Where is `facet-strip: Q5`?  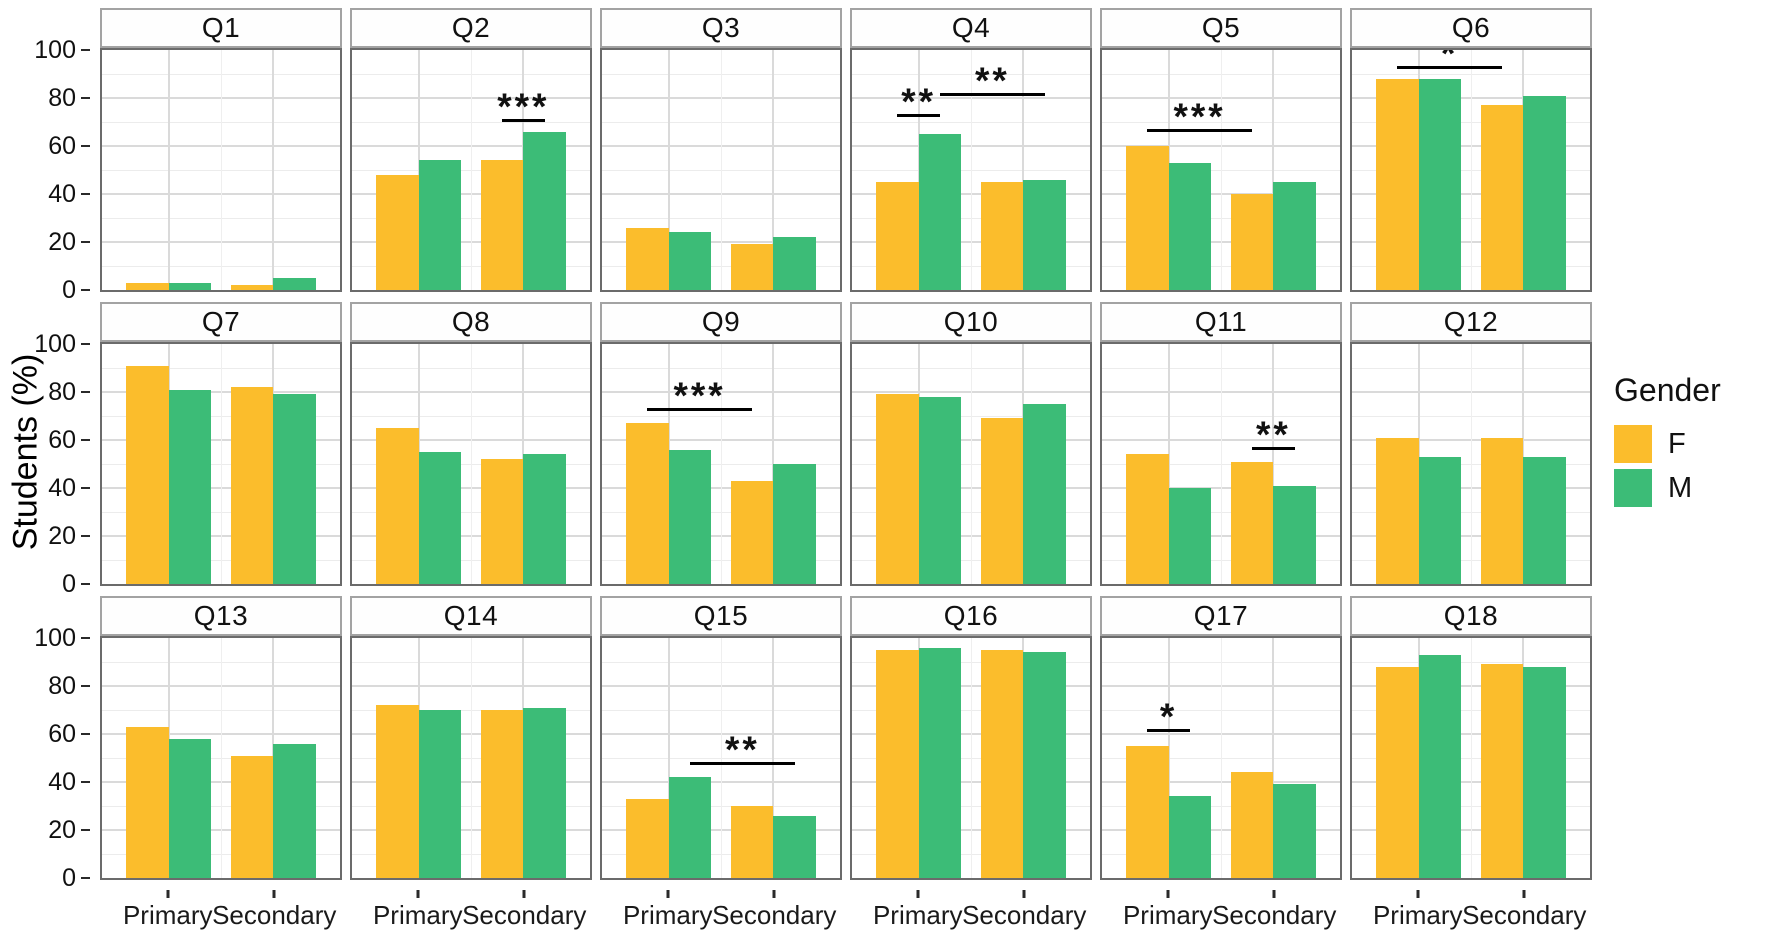 facet-strip: Q5 is located at coordinates (1221, 28).